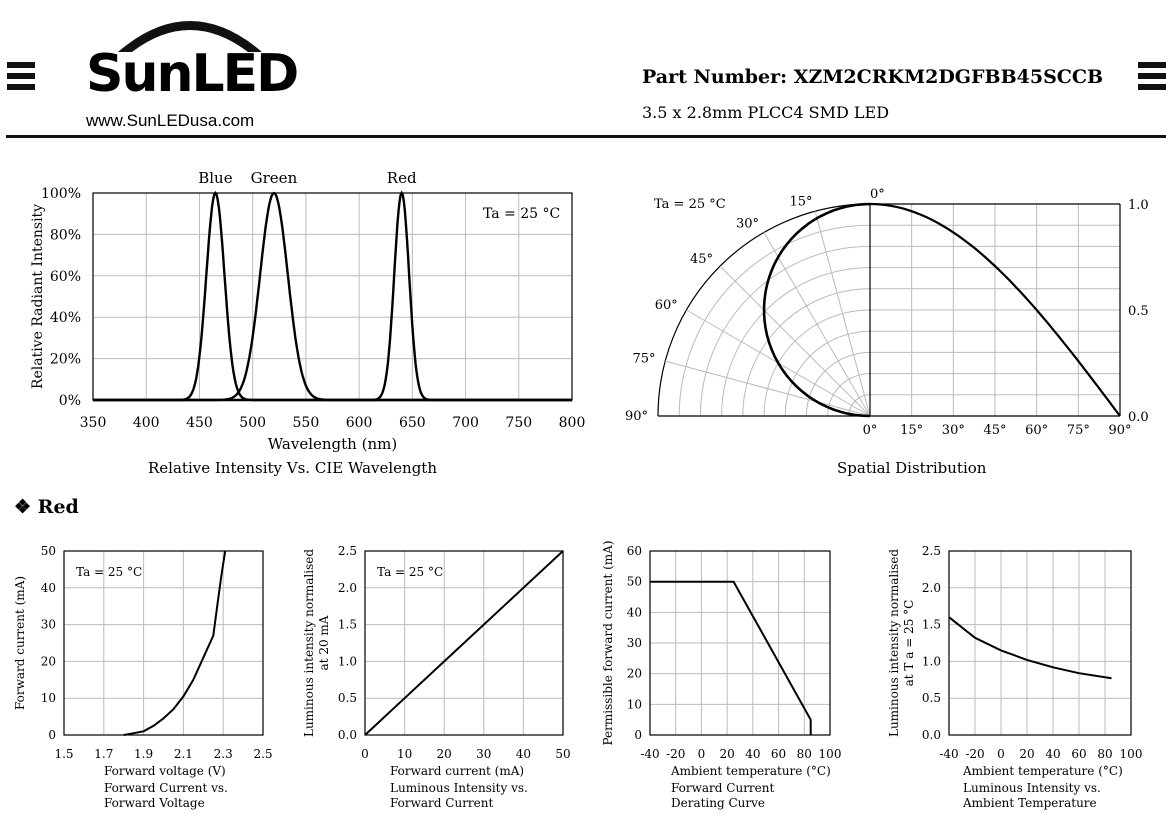 The height and width of the screenshot is (819, 1171). What do you see at coordinates (292, 468) in the screenshot?
I see `spectrum-caption: Relative Intensity Vs. CIE Wavelength` at bounding box center [292, 468].